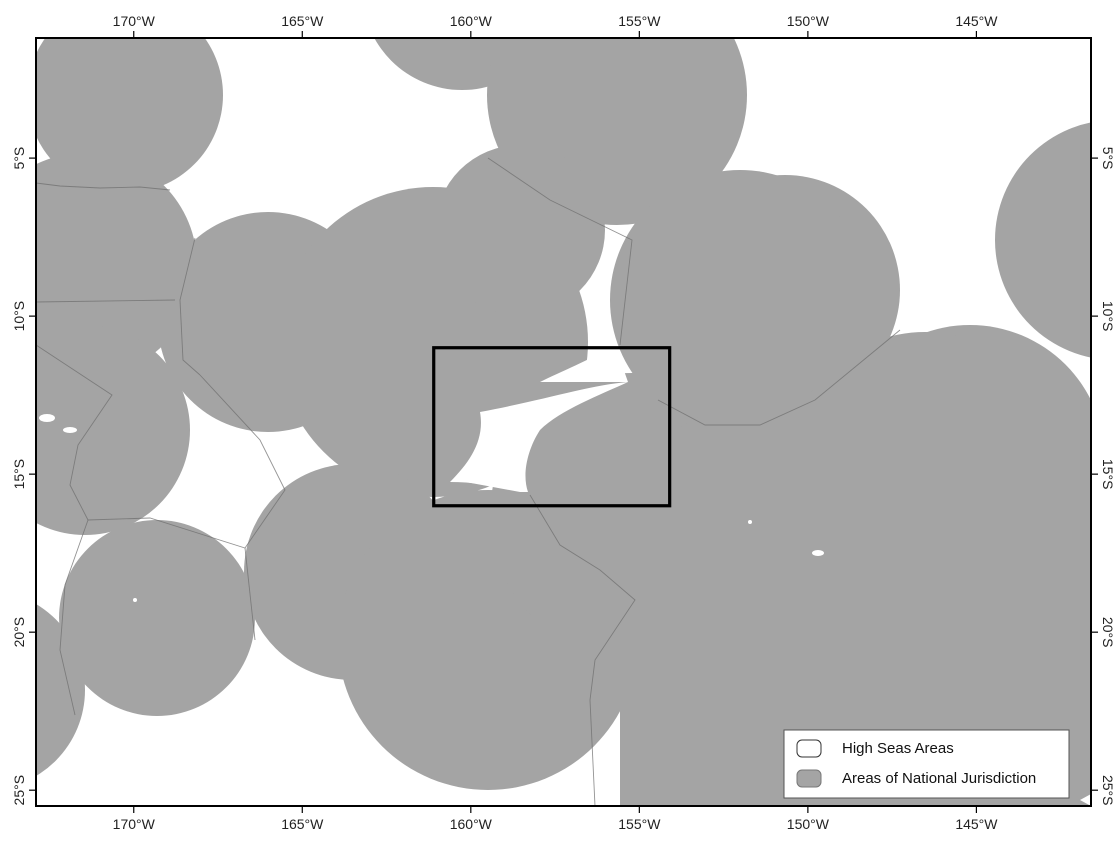 This screenshot has height=844, width=1116. I want to click on y-axis-left: 5°S 10°S 15°S 20°S 25°S, so click(23, 476).